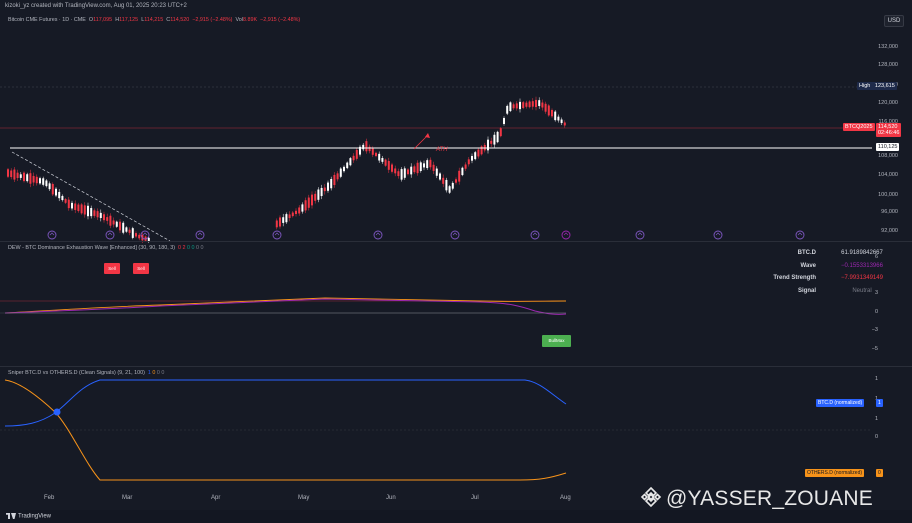 The height and width of the screenshot is (523, 912). I want to click on low-value: 114,215, so click(154, 20).